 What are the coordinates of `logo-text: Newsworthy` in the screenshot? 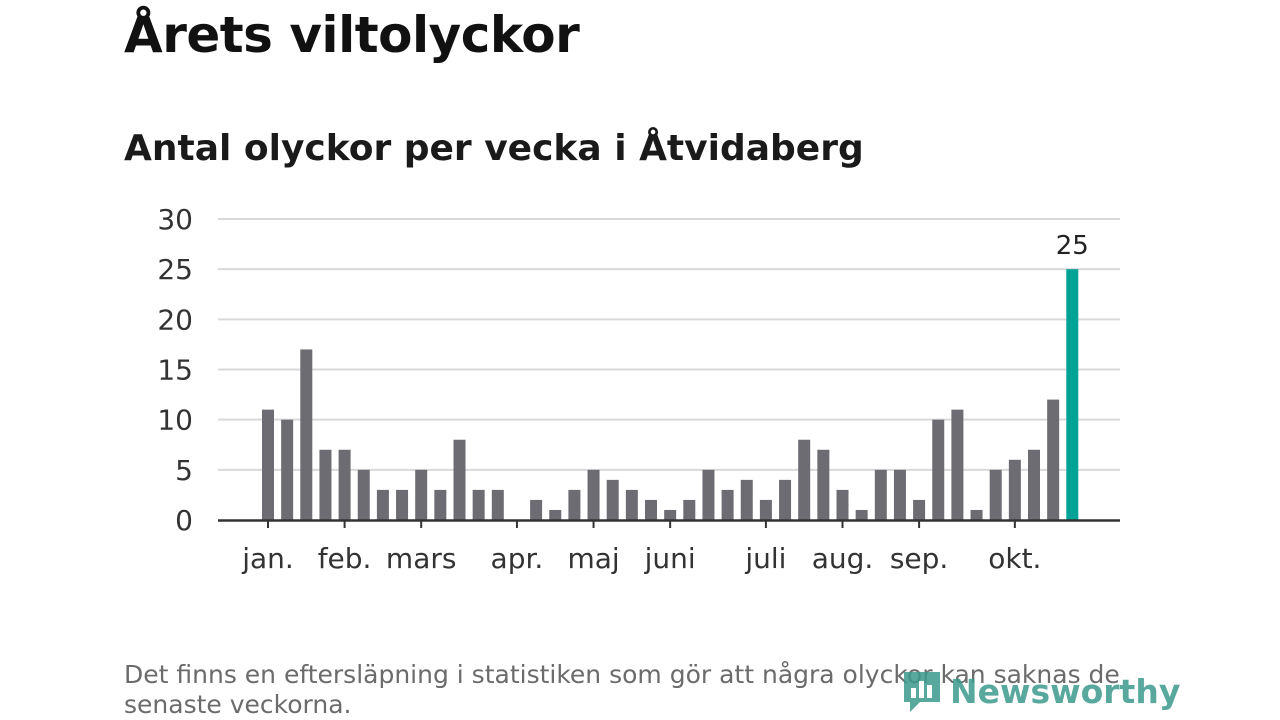 It's located at (1065, 691).